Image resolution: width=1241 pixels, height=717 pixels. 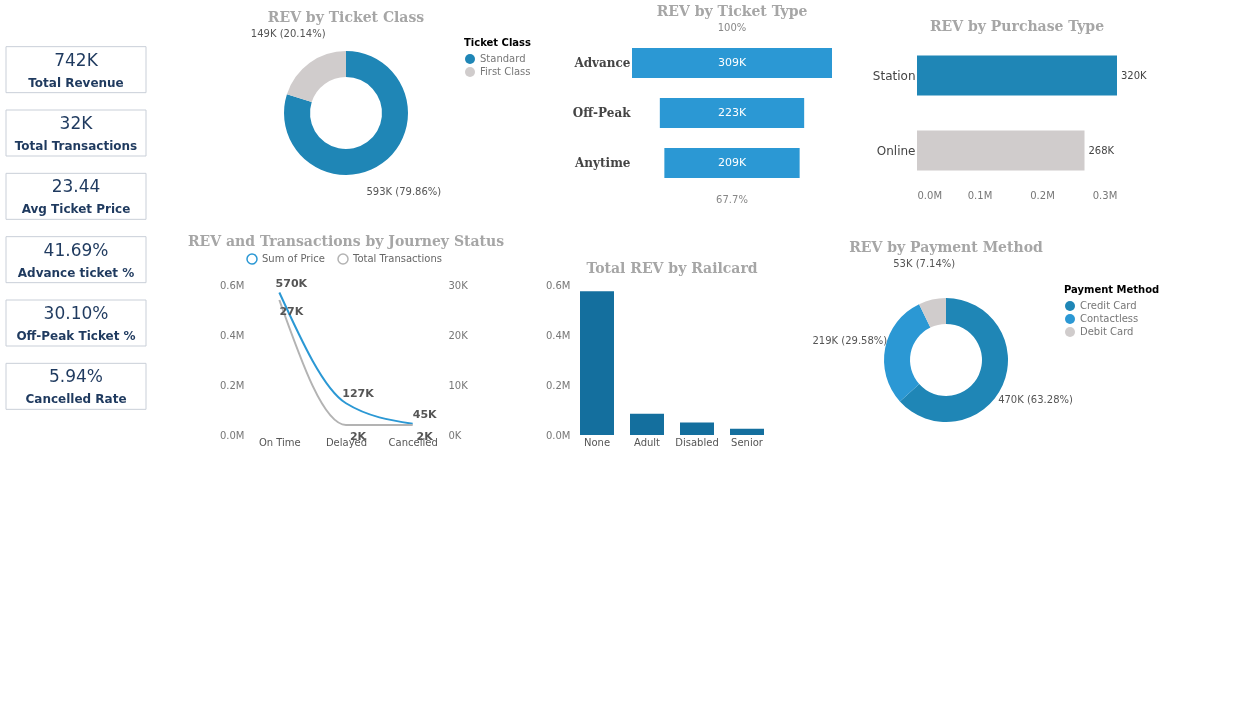 I want to click on category-label: Cancelled Rate, so click(x=76, y=399).